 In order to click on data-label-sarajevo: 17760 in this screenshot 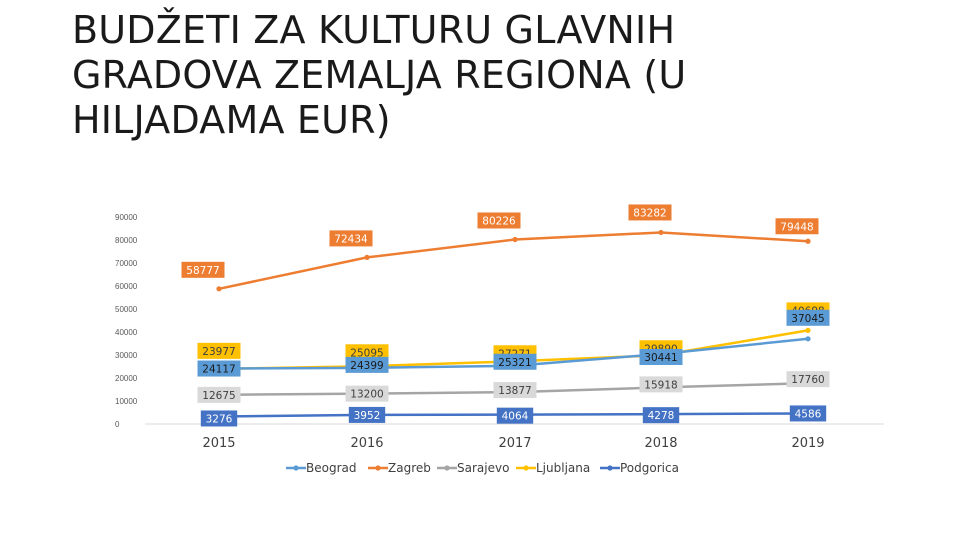, I will do `click(807, 380)`.